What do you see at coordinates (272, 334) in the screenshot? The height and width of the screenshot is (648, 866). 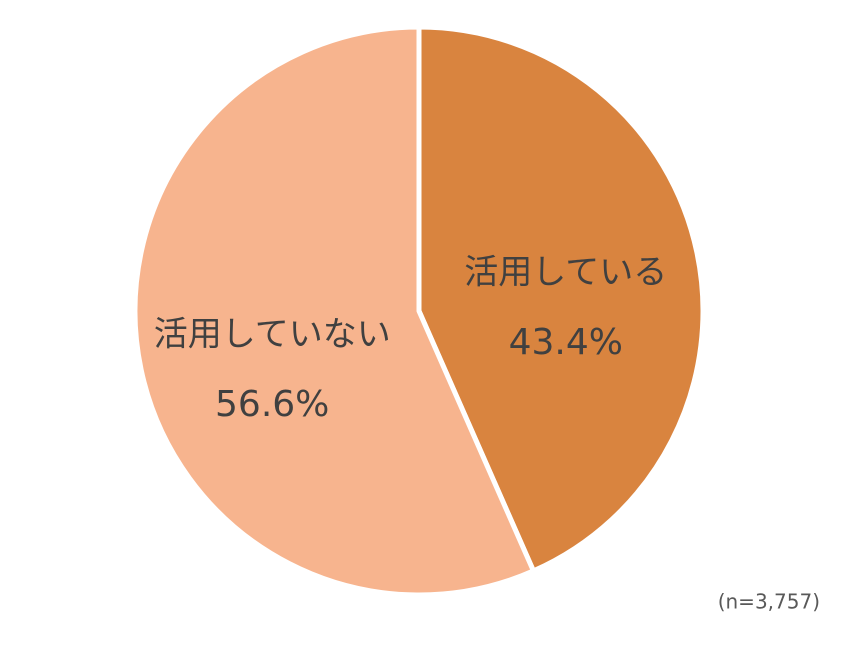 I see `slice-label: 活用していない` at bounding box center [272, 334].